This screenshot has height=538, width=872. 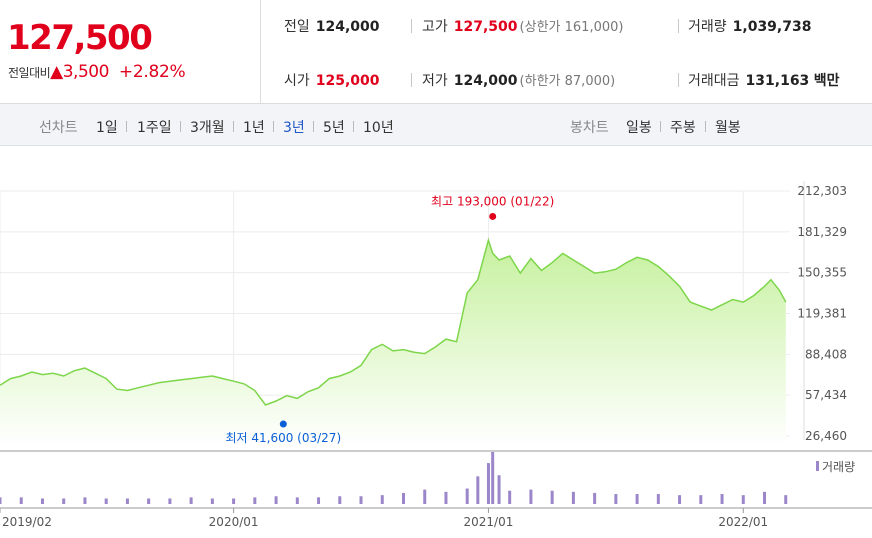 What do you see at coordinates (154, 128) in the screenshot?
I see `period-1w: 1주일` at bounding box center [154, 128].